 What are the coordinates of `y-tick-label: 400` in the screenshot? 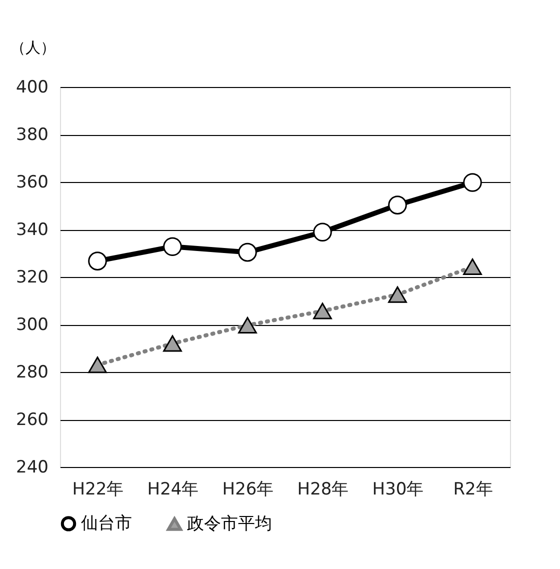 It's located at (32, 88).